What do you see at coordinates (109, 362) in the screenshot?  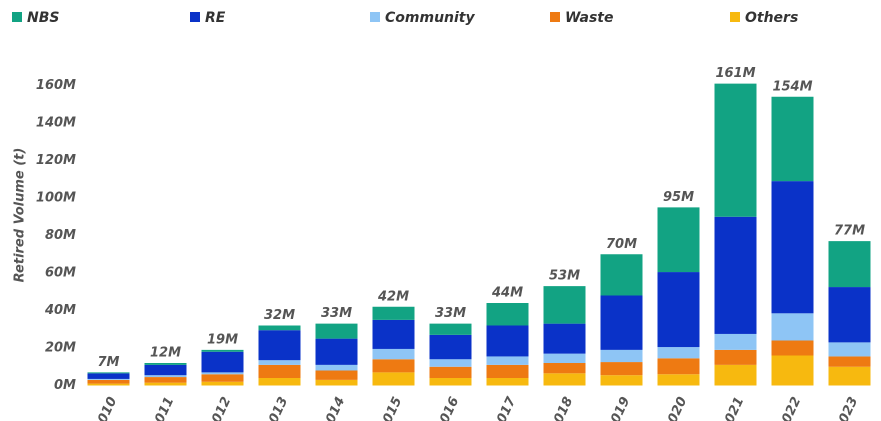 I see `total-label: 7M` at bounding box center [109, 362].